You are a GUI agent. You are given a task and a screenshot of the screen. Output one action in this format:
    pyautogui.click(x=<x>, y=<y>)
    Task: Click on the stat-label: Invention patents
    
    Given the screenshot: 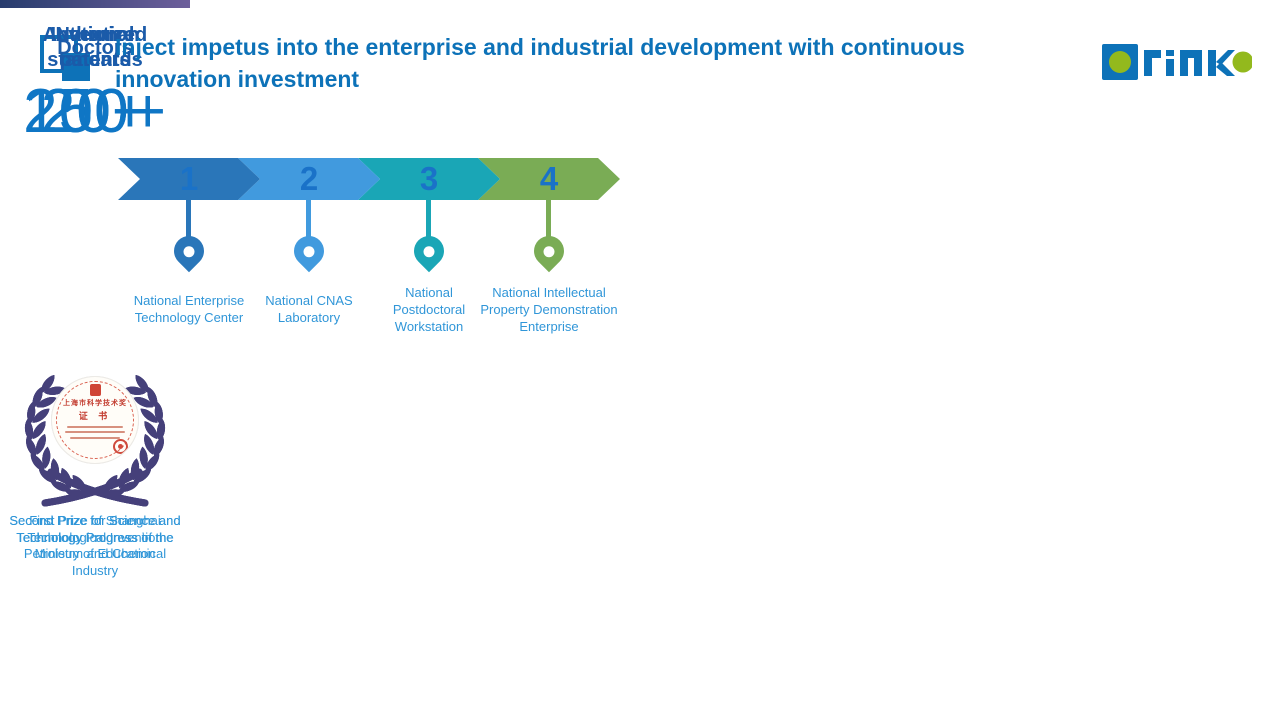 What is the action you would take?
    pyautogui.click(x=95, y=47)
    